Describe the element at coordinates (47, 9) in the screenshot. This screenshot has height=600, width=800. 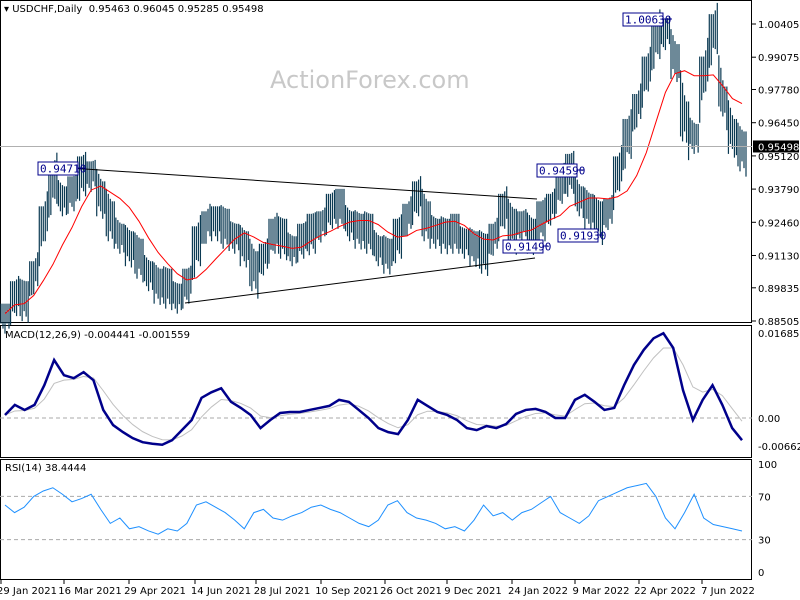
I see `symbol-label: USDCHF,Daily` at that location.